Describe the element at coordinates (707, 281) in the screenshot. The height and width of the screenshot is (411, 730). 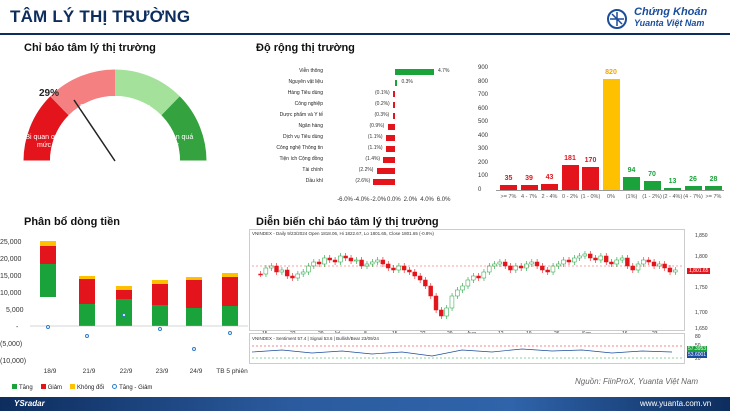
I see `price-axis: 1,850 1,800 1,750 1,700 1,650 1,801.65` at that location.